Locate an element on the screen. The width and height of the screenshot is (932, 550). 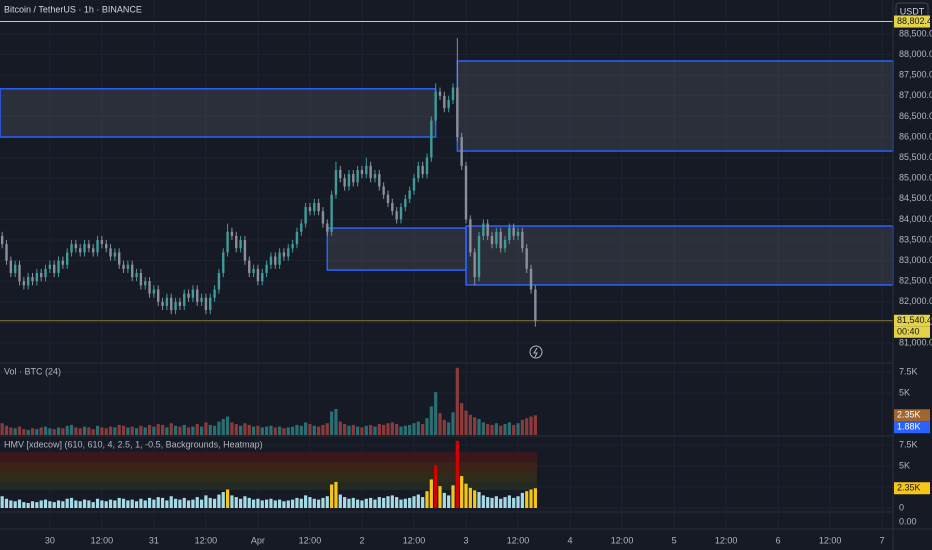
volume-ma-tag-bg is located at coordinates (912, 427).